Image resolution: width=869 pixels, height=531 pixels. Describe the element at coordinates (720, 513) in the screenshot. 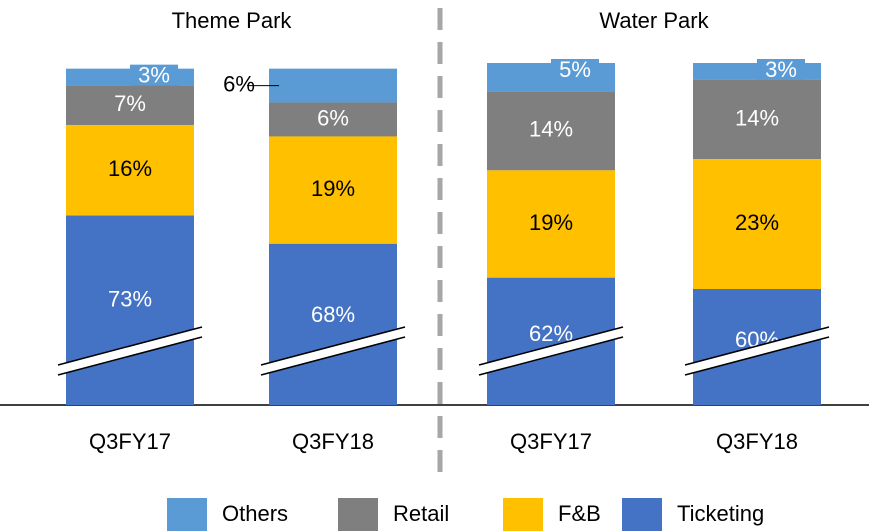

I see `legend-label: Ticketing` at that location.